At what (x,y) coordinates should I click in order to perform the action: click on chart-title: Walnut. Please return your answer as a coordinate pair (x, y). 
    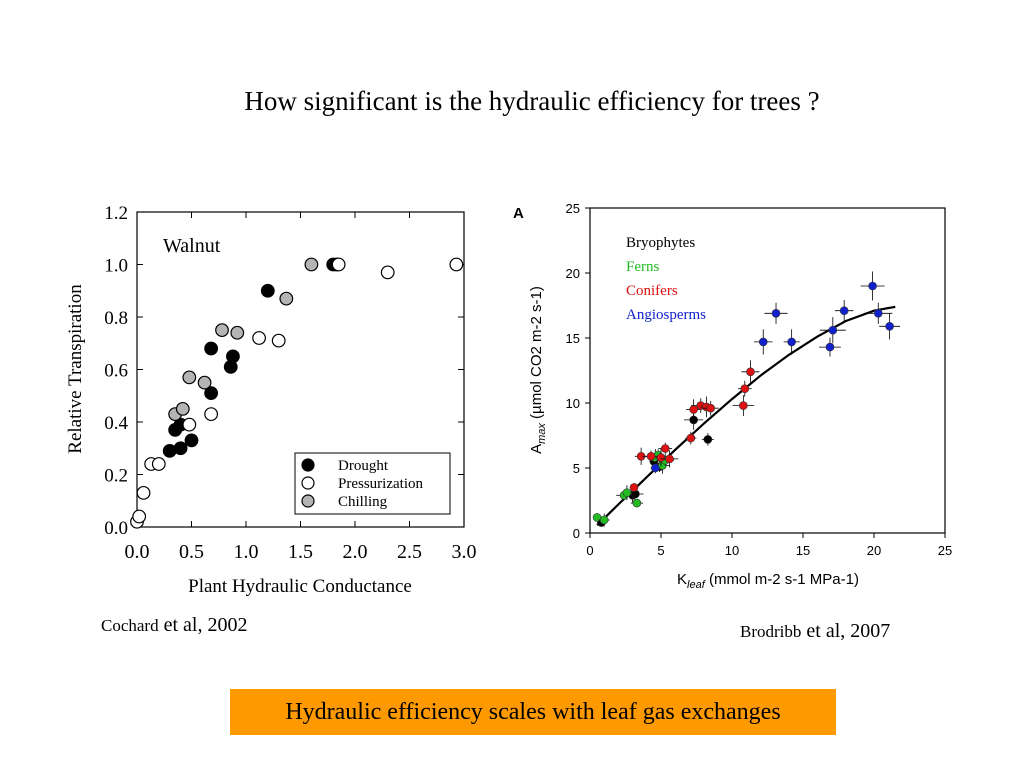
    Looking at the image, I should click on (192, 246).